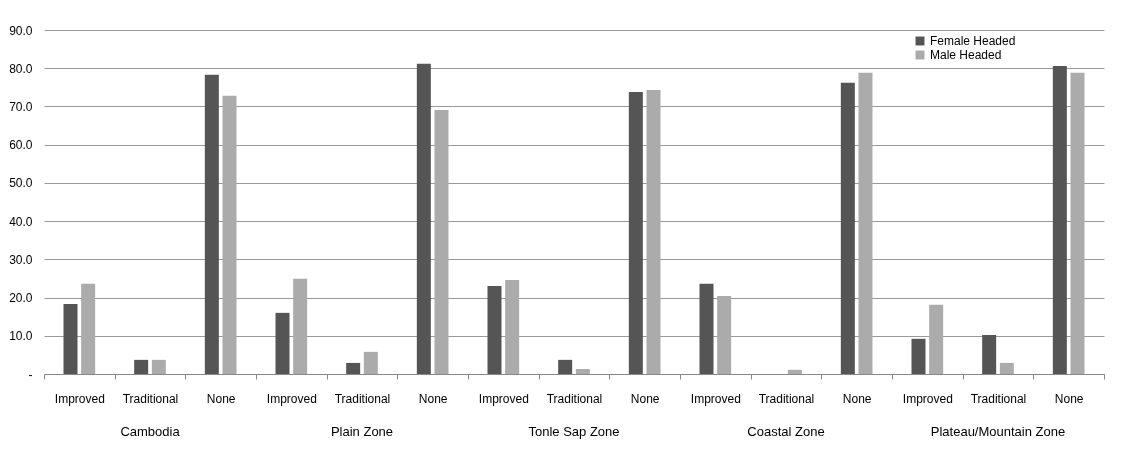 This screenshot has width=1125, height=455. I want to click on text: Tonle Sap Zone, so click(574, 431).